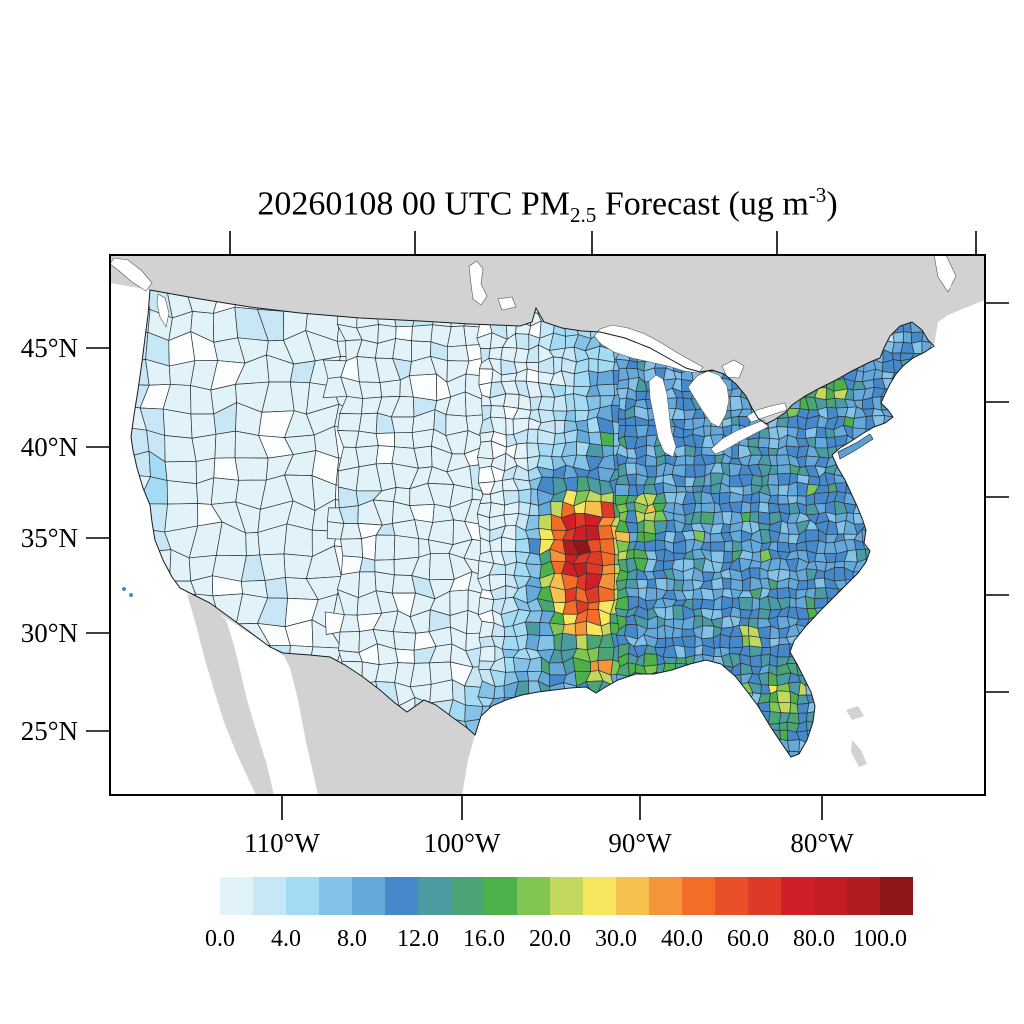 This screenshot has height=1024, width=1024. What do you see at coordinates (817, 195) in the screenshot?
I see `title-superscript: -3` at bounding box center [817, 195].